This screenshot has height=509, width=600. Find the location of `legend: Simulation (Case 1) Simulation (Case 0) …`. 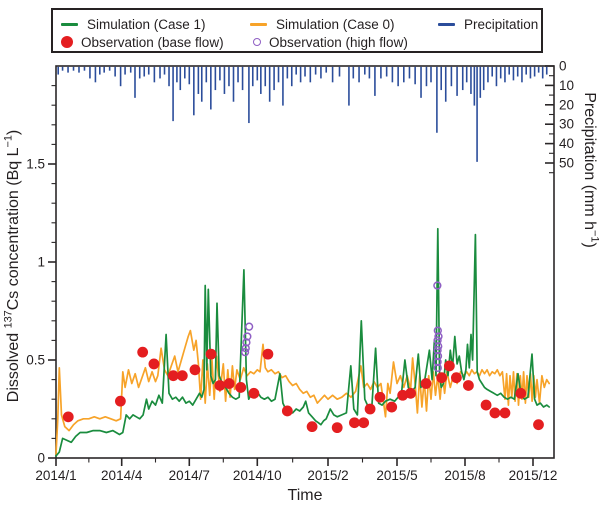

legend: Simulation (Case 1) Simulation (Case 0) … is located at coordinates (297, 30).